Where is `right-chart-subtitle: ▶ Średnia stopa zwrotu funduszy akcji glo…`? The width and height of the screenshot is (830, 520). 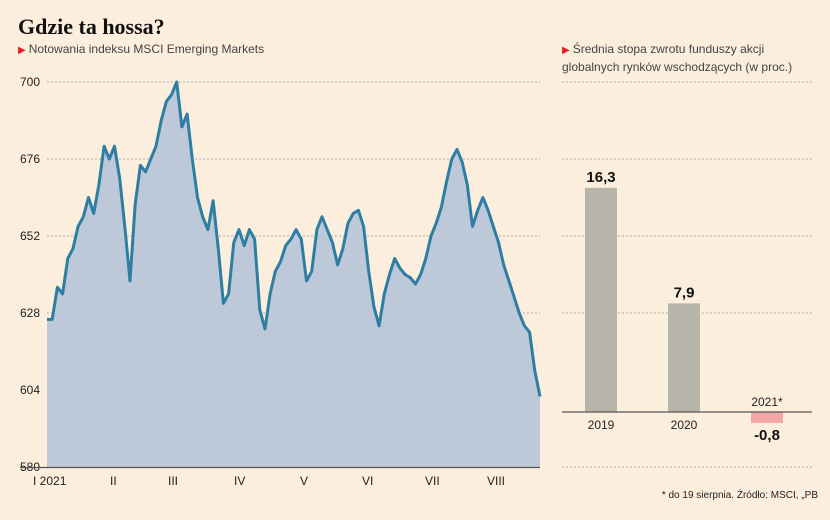 right-chart-subtitle: ▶ Średnia stopa zwrotu funduszy akcji glo… is located at coordinates (692, 58).